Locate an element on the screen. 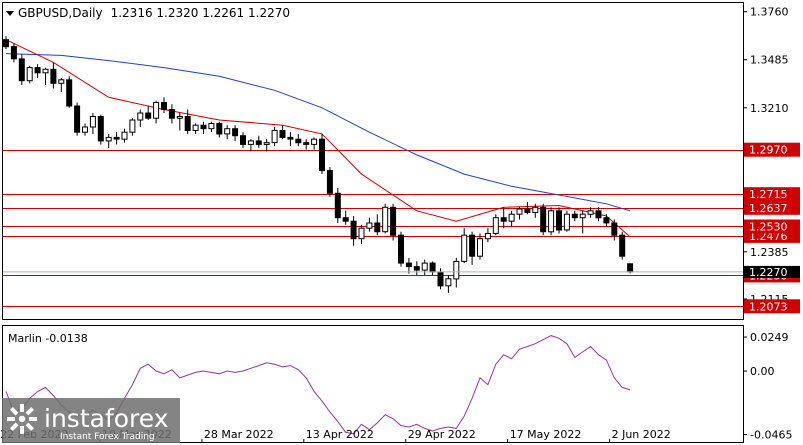 Image resolution: width=803 pixels, height=445 pixels. level-box-label-4: 1.2637 is located at coordinates (768, 208).